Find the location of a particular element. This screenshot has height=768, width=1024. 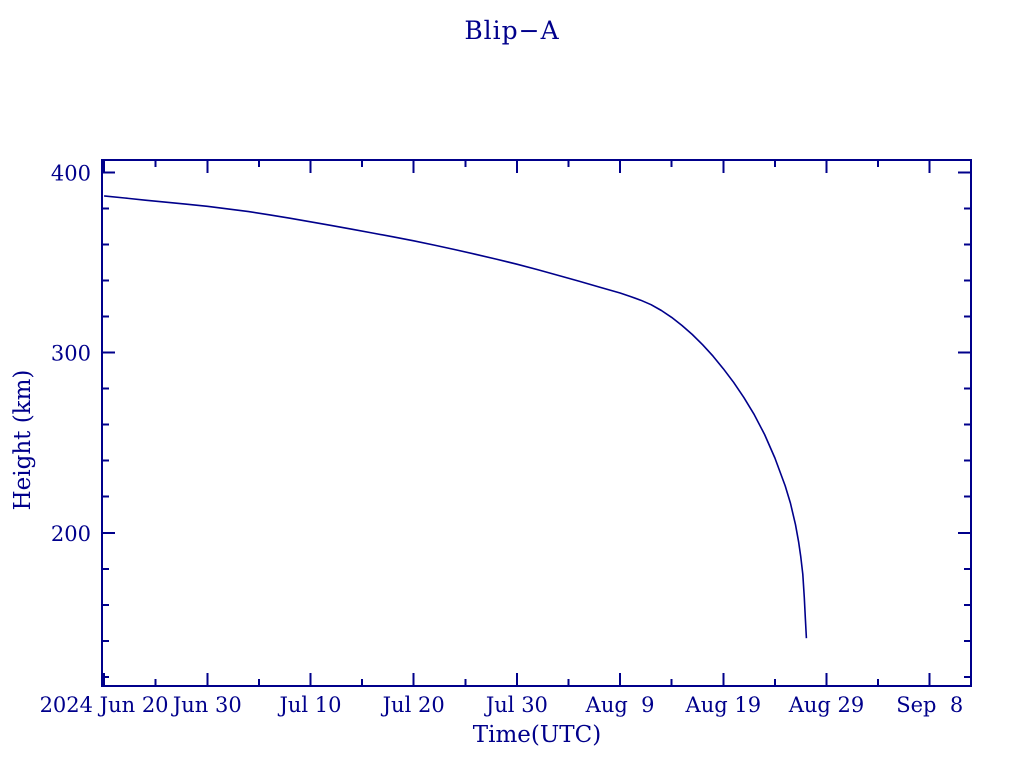

x-tick-label: Jul 20 is located at coordinates (413, 705).